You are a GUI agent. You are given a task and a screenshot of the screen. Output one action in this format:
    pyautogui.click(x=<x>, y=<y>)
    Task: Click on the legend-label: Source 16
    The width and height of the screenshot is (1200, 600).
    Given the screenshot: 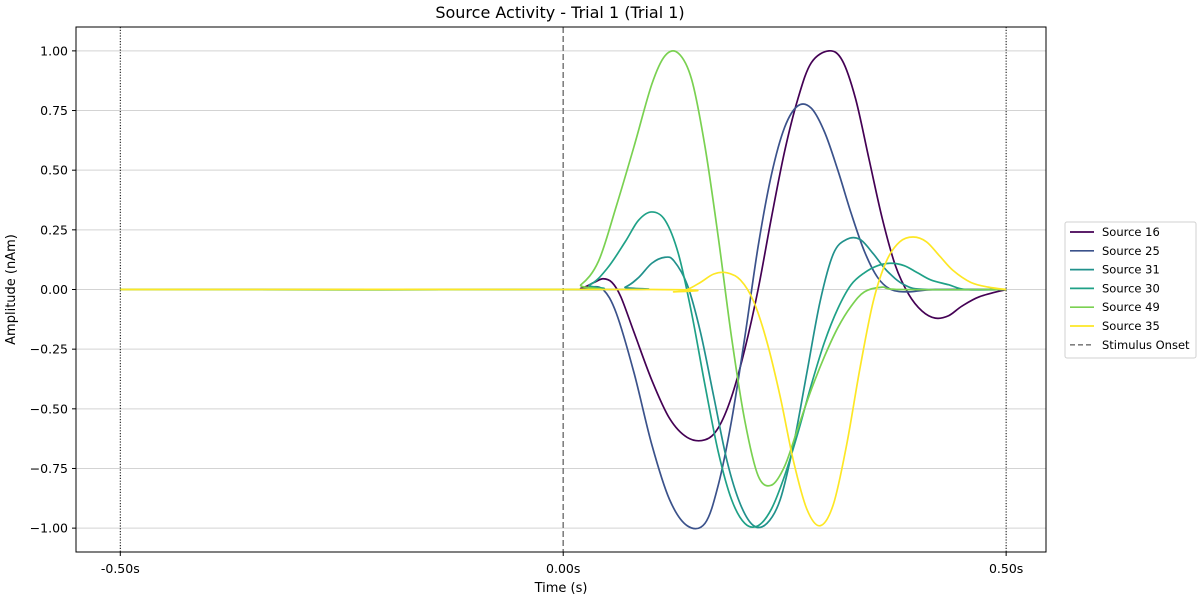 What is the action you would take?
    pyautogui.click(x=1131, y=232)
    